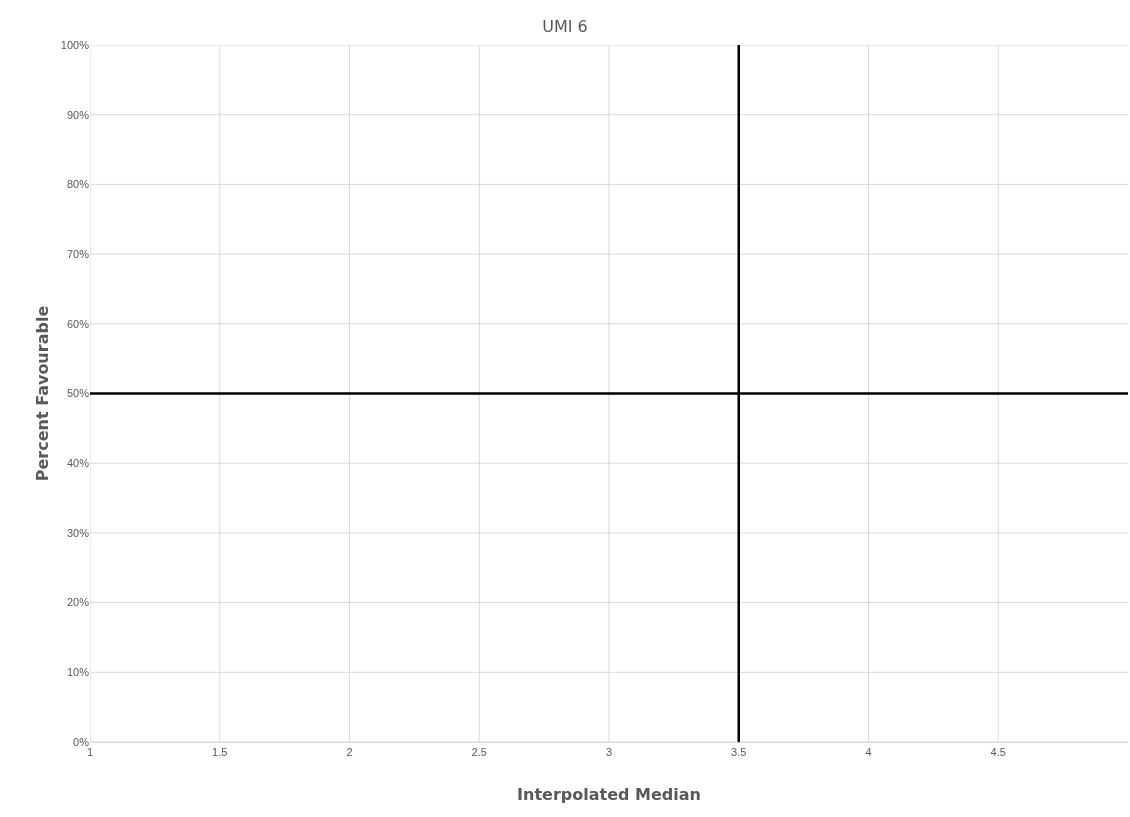 The height and width of the screenshot is (817, 1130). Describe the element at coordinates (739, 752) in the screenshot. I see `x-tick-label: 3.5` at that location.